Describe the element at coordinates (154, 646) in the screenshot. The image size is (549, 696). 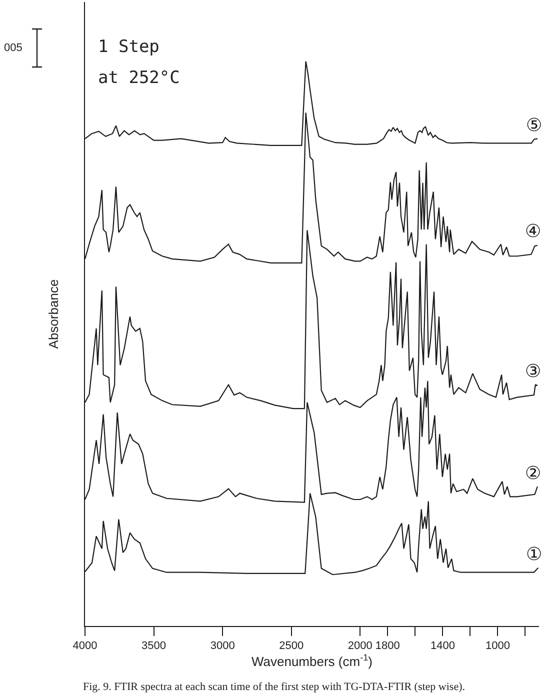
I see `x-tick-label: 3500` at that location.